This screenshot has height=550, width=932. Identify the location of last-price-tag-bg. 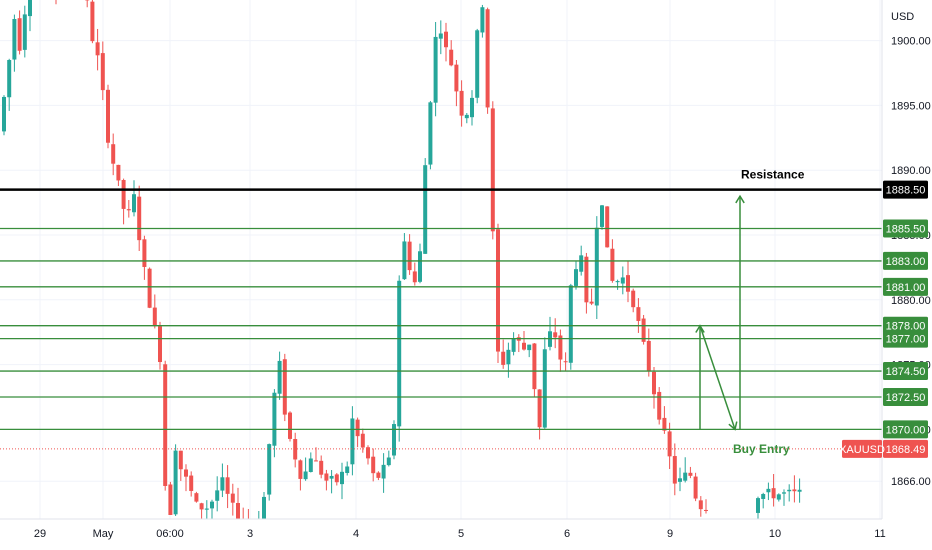
(905, 448).